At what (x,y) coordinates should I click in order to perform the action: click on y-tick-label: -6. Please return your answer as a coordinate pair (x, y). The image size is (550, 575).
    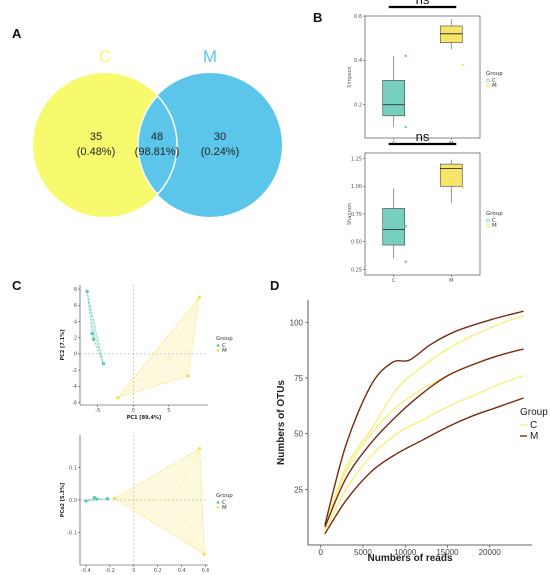
    Looking at the image, I should click on (74, 403).